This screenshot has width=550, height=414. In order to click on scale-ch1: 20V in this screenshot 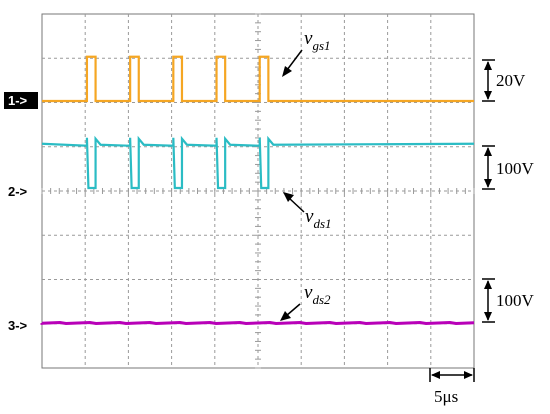, I will do `click(504, 80)`.